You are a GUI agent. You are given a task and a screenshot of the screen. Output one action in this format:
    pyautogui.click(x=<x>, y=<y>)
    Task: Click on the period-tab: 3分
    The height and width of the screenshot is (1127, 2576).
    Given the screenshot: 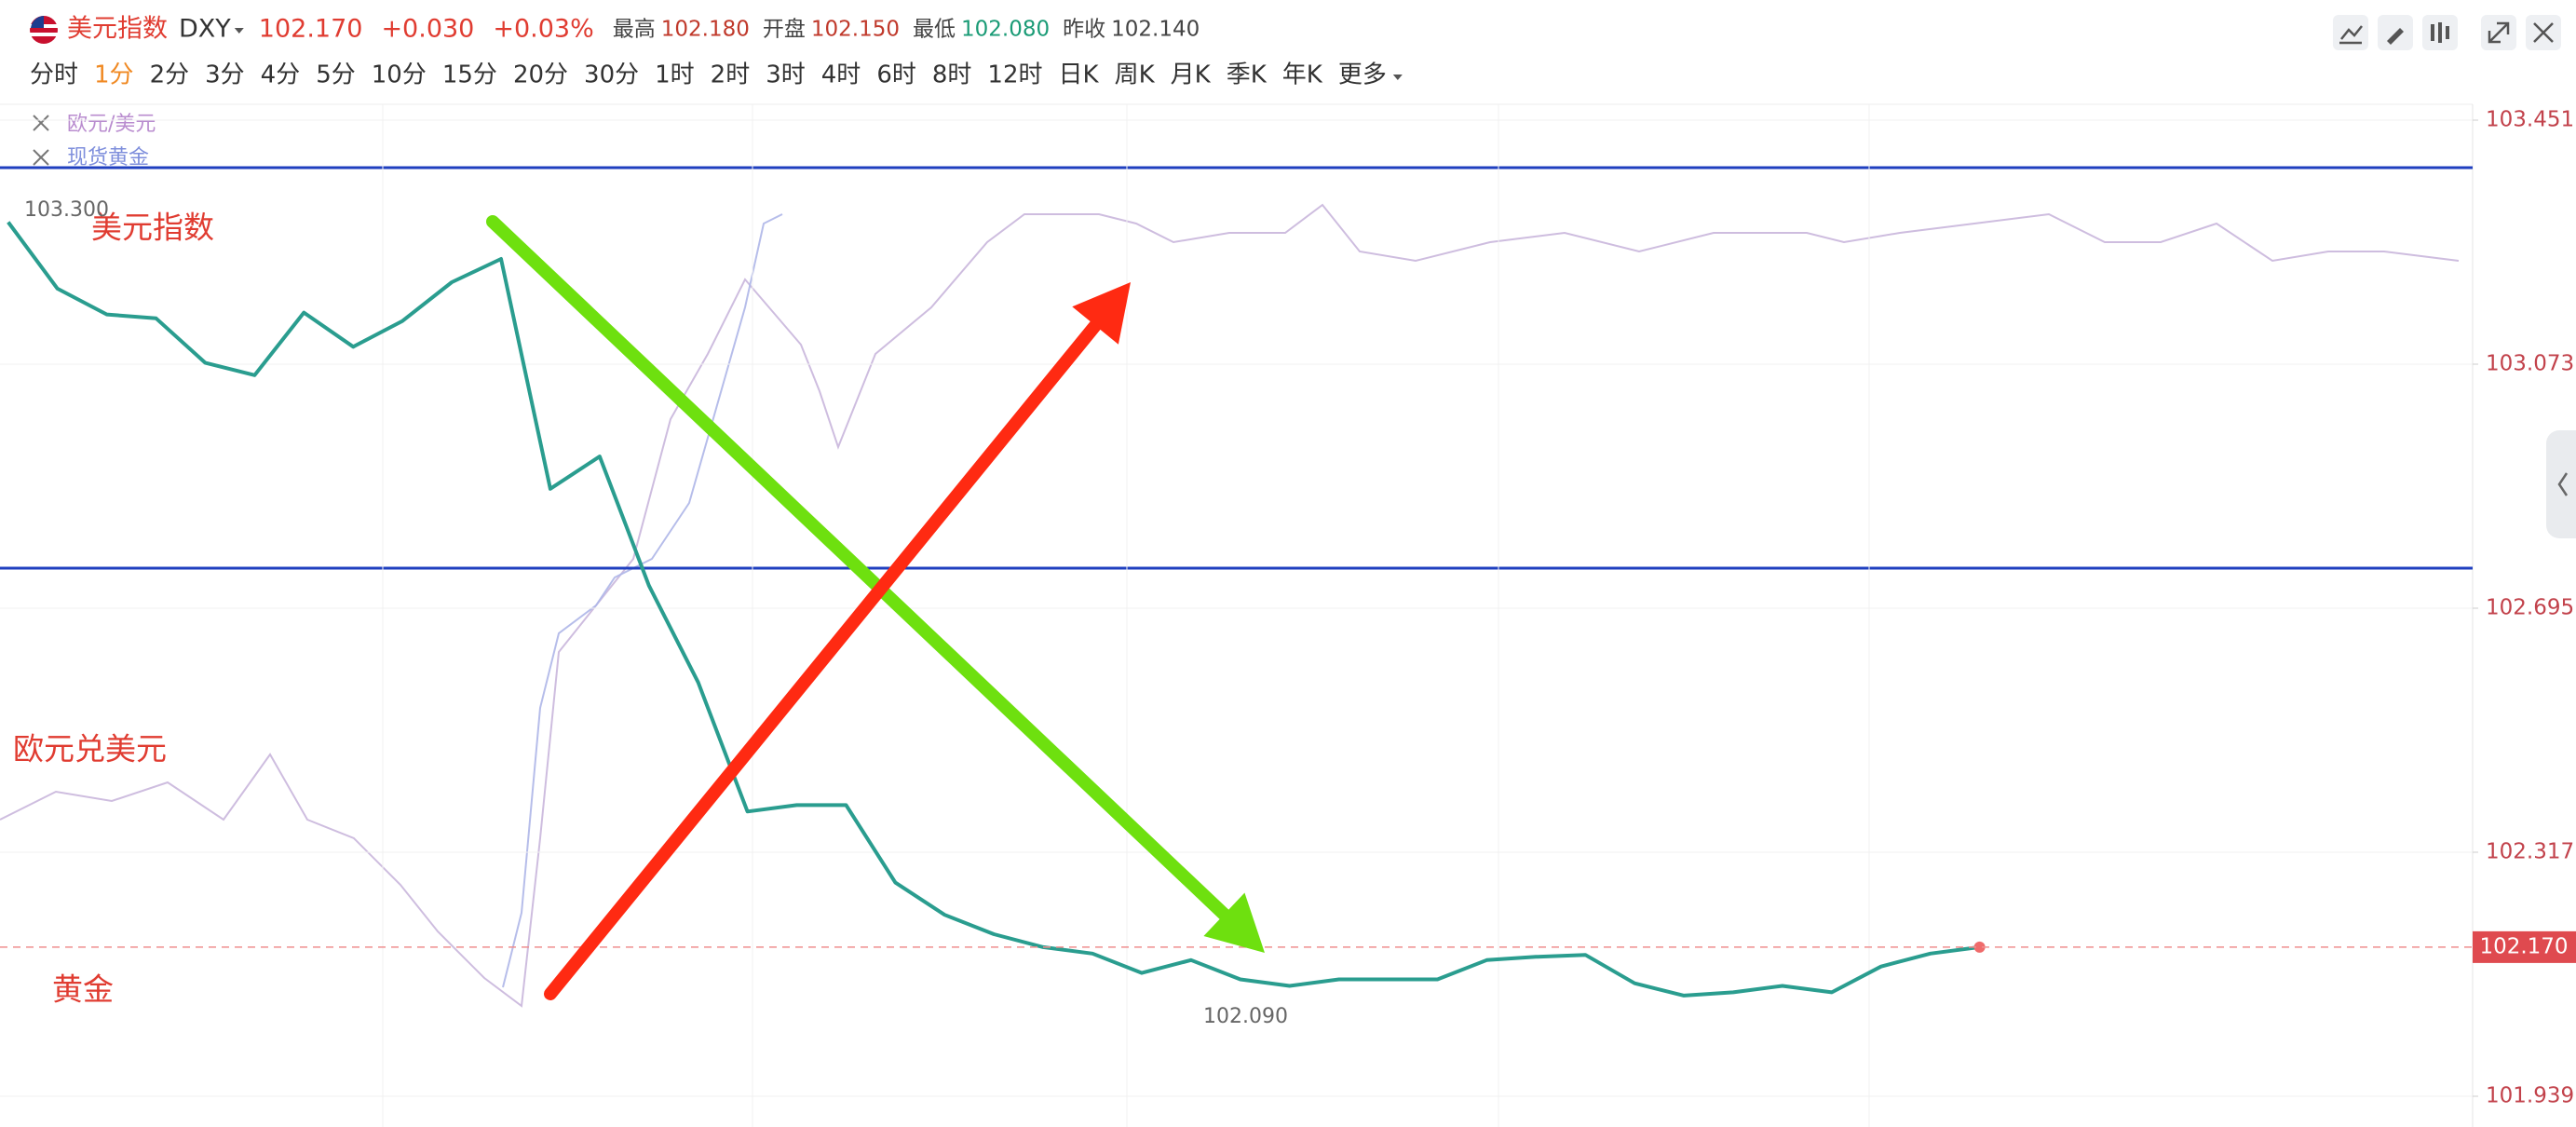 What is the action you would take?
    pyautogui.click(x=225, y=75)
    